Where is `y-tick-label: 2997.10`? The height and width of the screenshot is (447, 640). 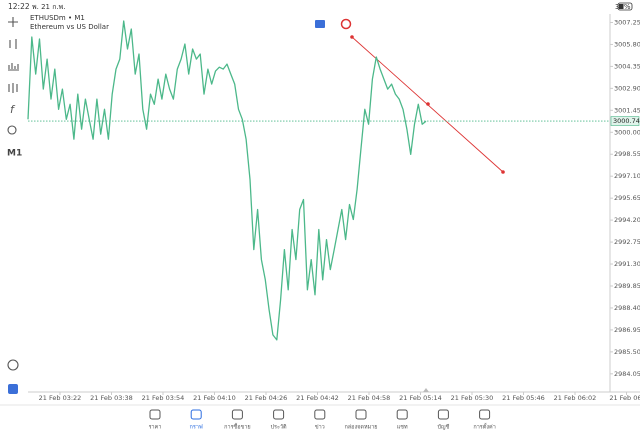
y-tick-label: 2997.10 is located at coordinates (627, 176).